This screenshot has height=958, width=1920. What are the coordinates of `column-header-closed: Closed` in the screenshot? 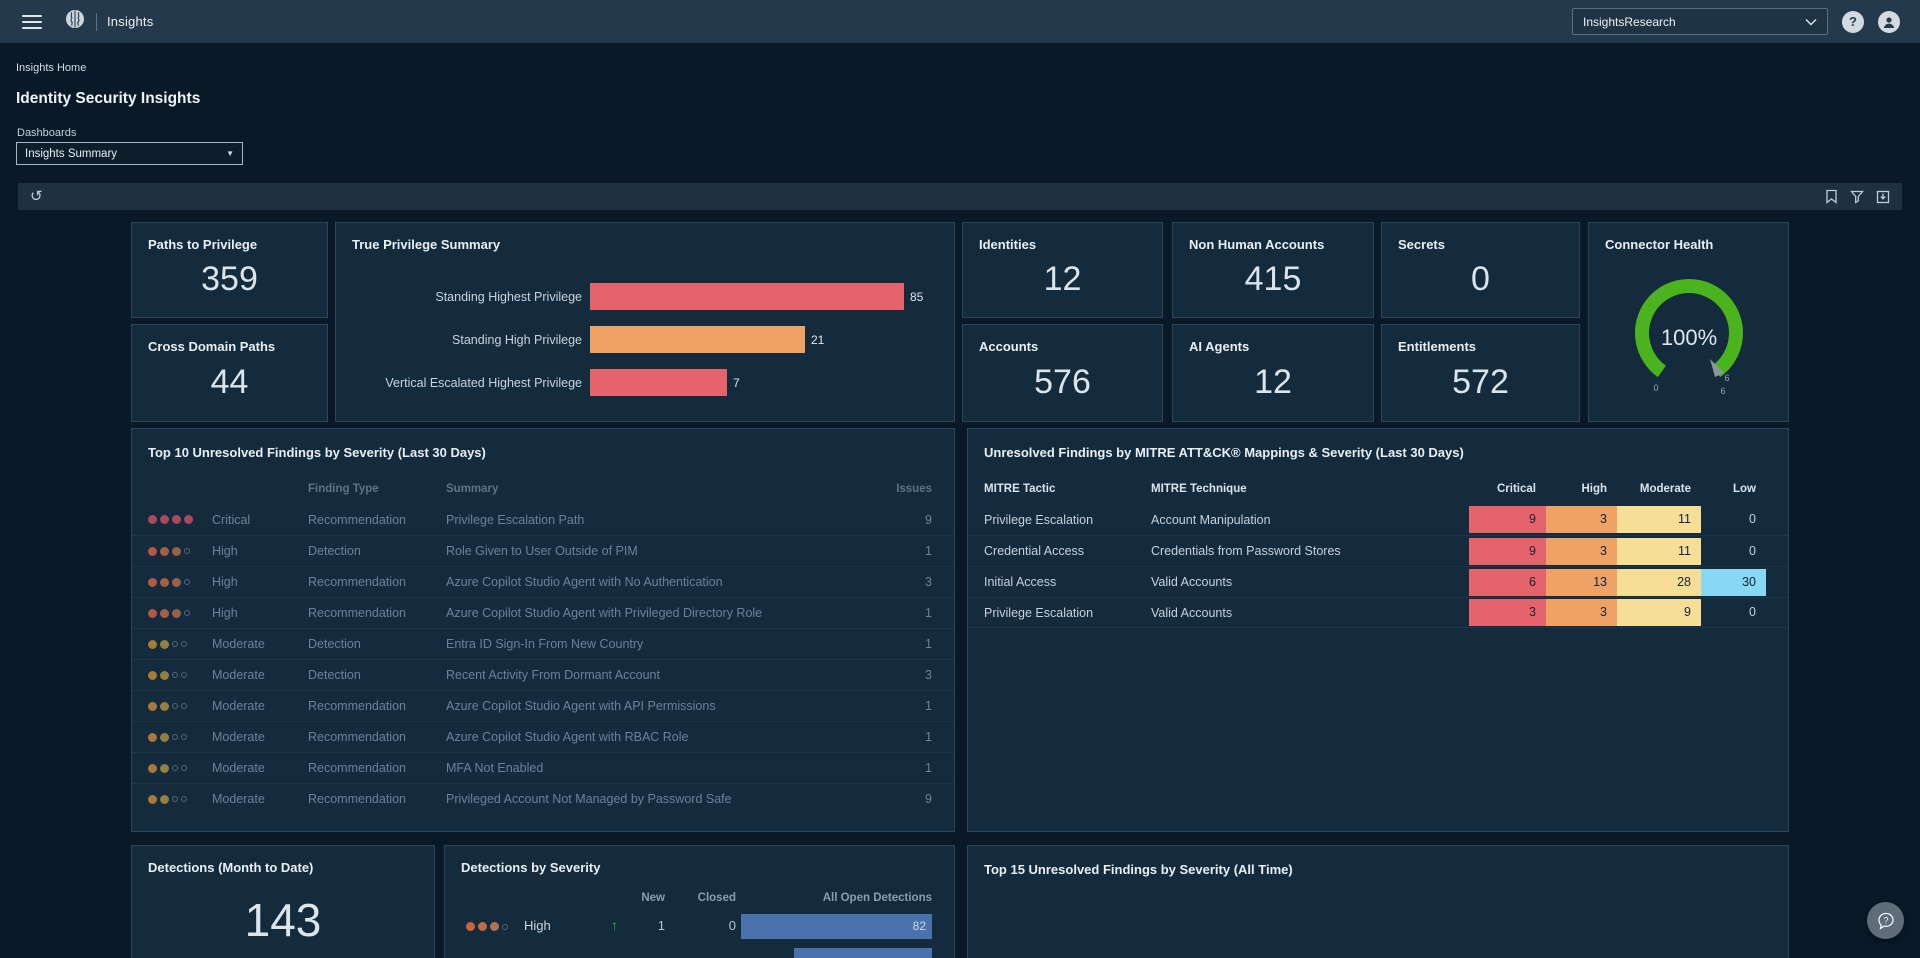 It's located at (716, 898).